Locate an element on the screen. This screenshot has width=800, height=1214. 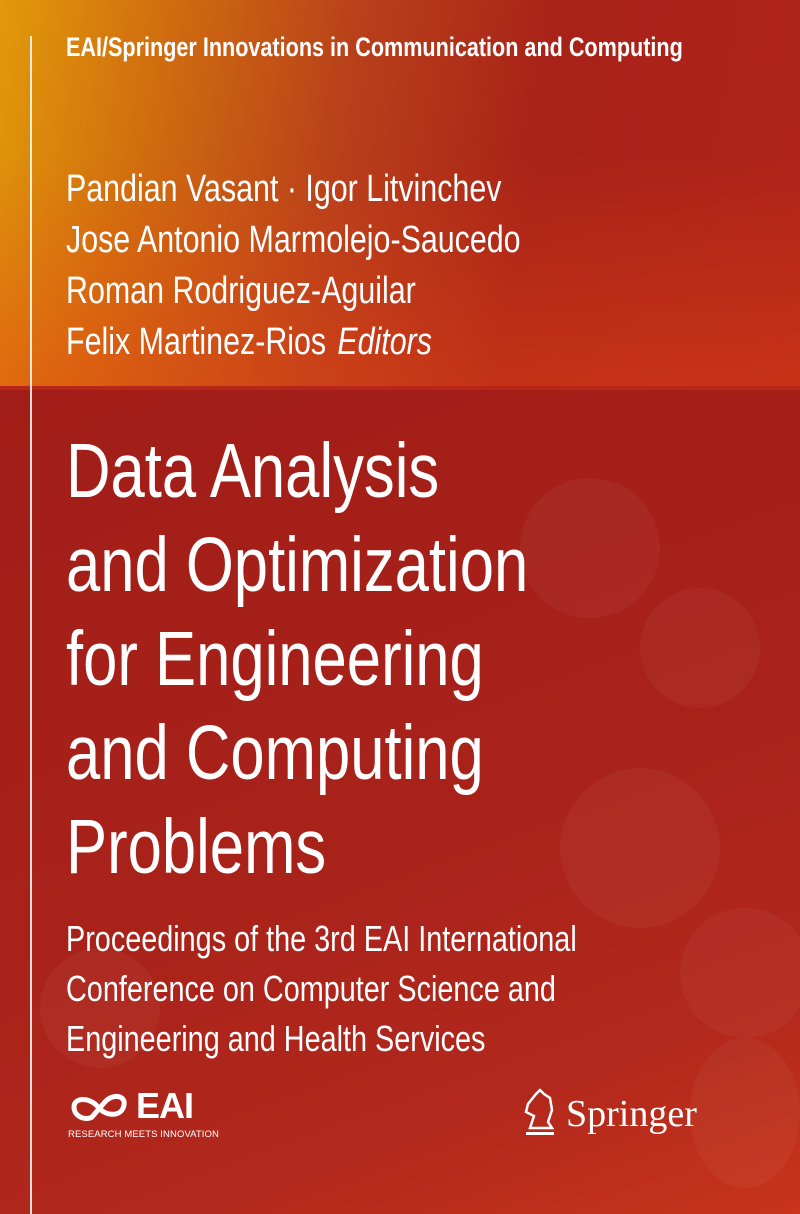
springer-horse-icon is located at coordinates (539, 1111).